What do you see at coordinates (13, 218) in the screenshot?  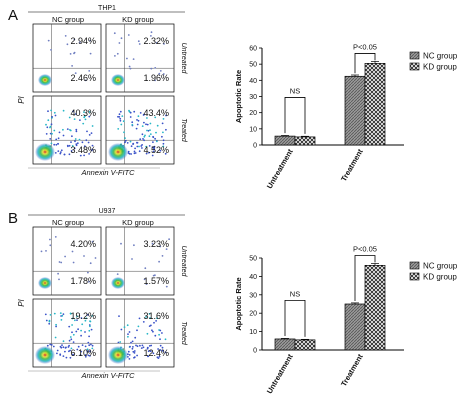 I see `panel-letter: B` at bounding box center [13, 218].